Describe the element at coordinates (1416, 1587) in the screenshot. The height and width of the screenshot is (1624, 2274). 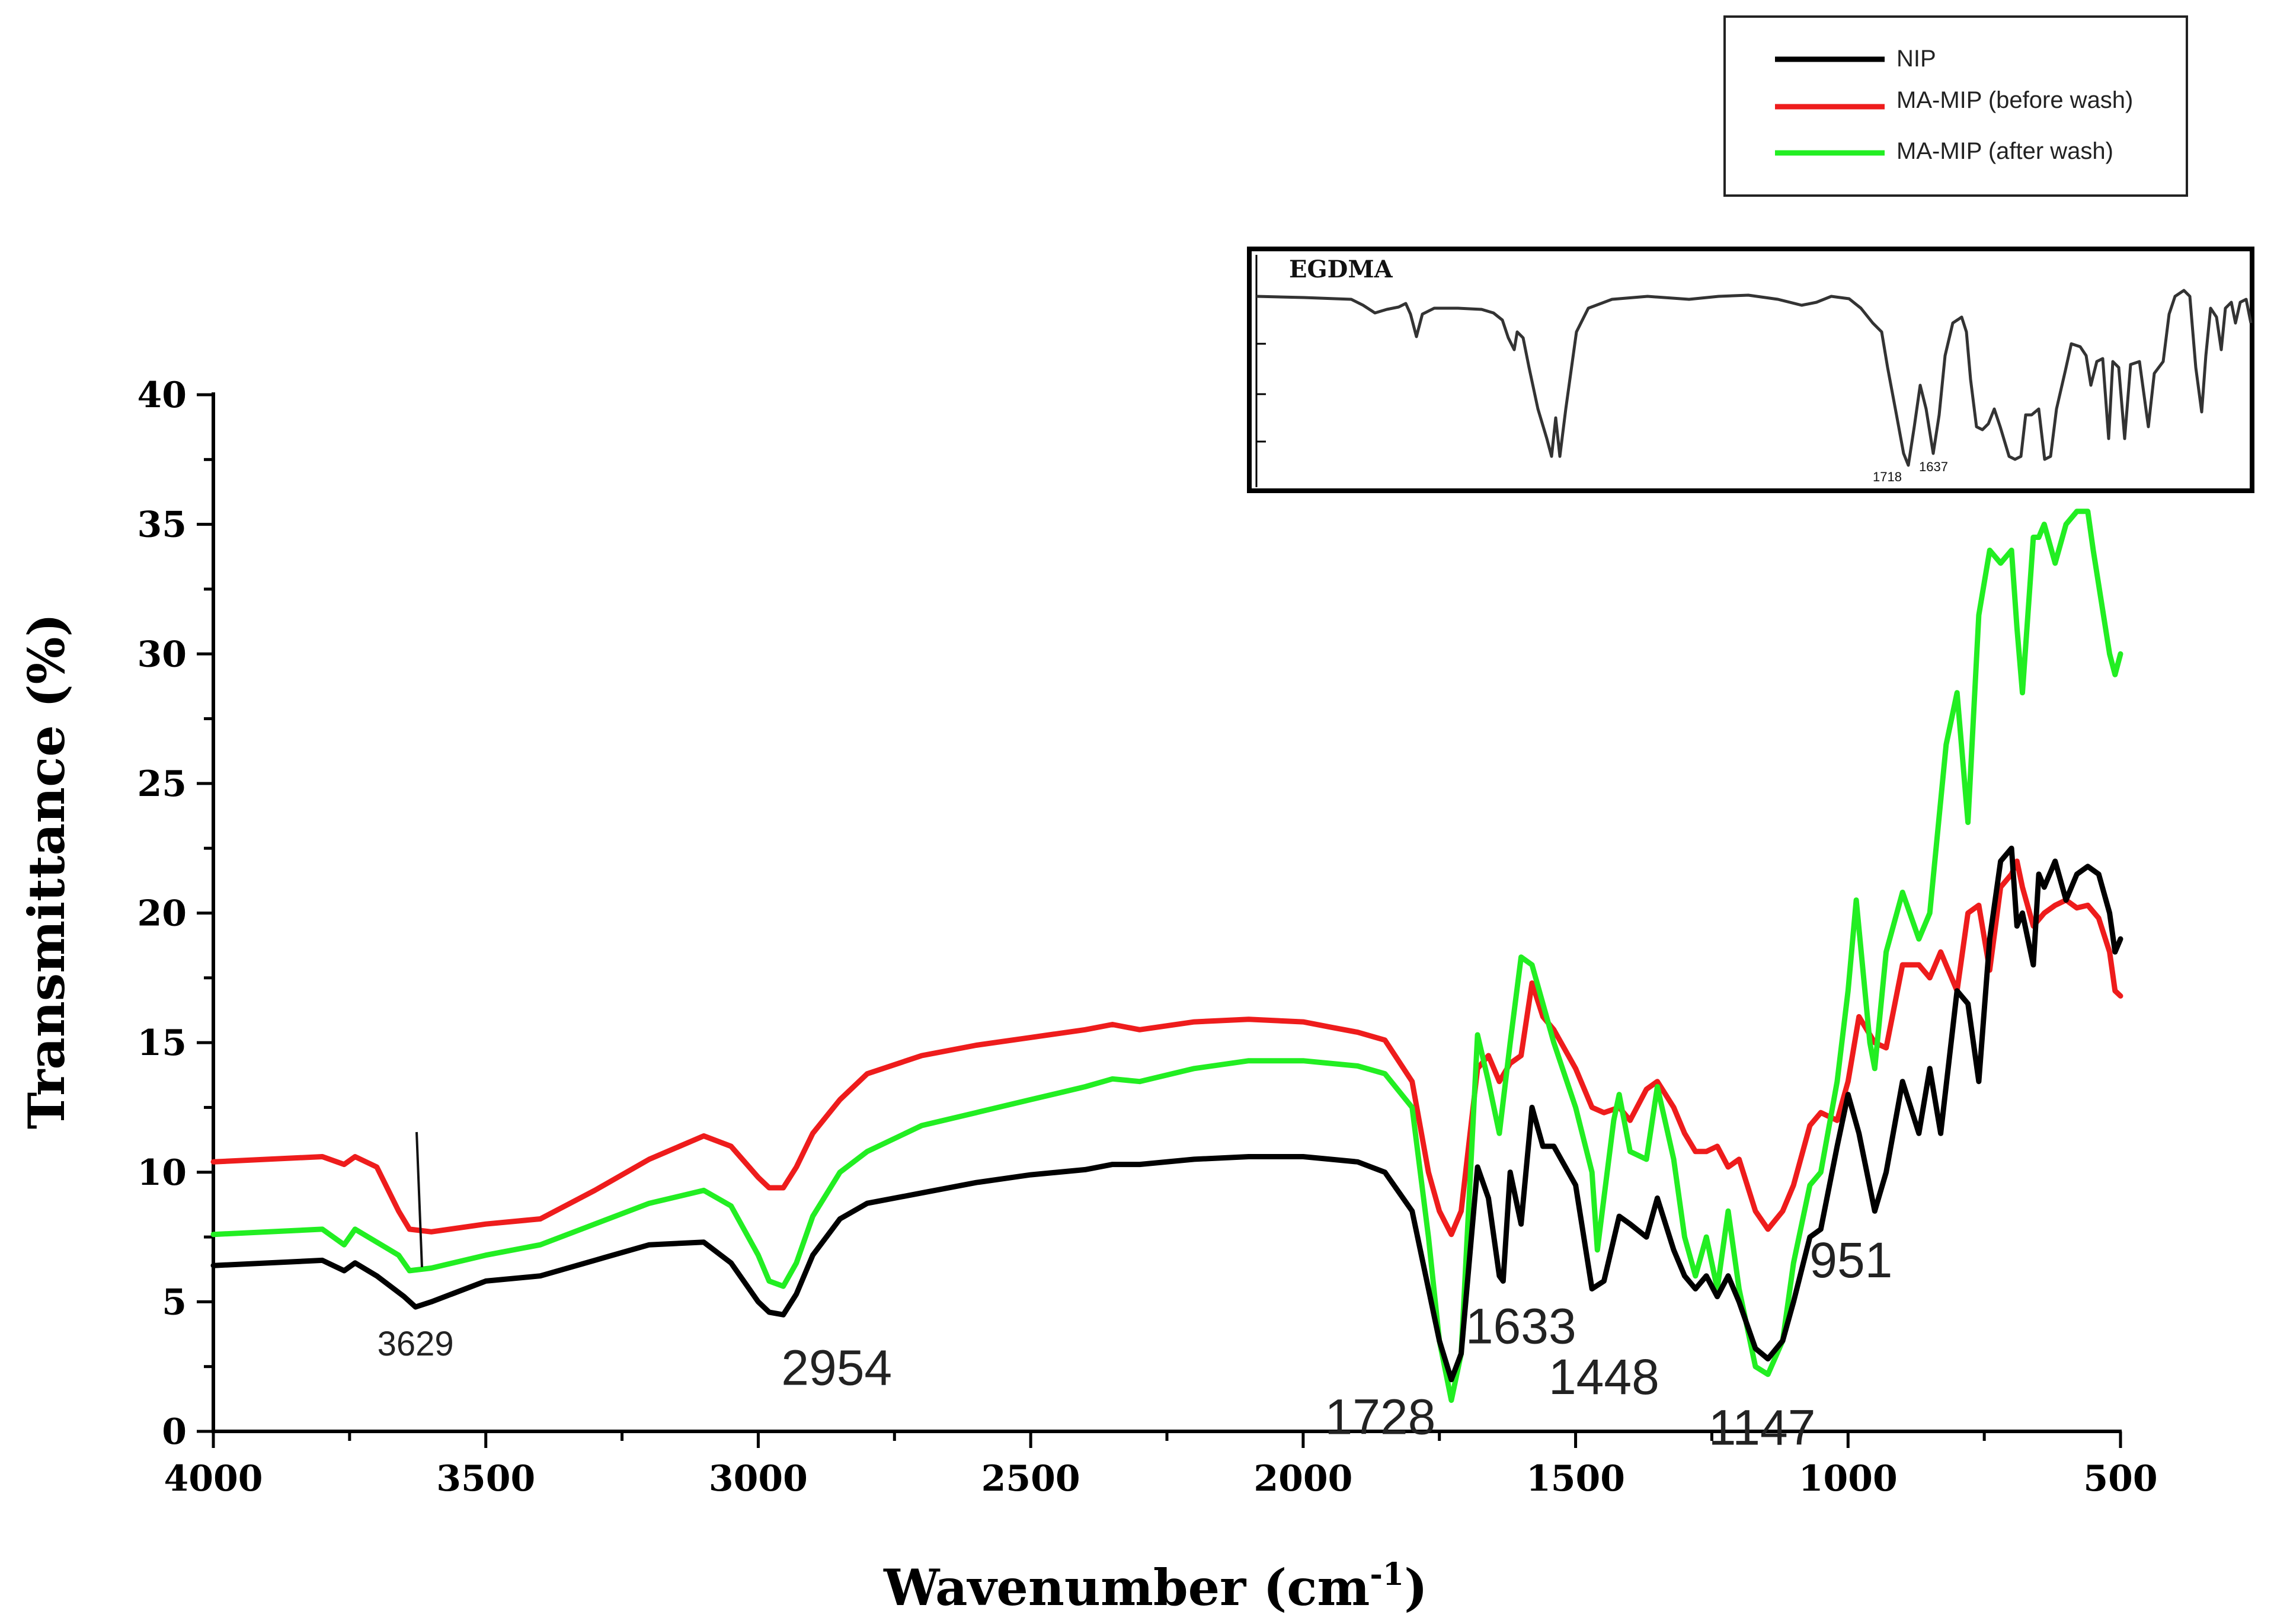
I see `x-axis-title-close: )` at that location.